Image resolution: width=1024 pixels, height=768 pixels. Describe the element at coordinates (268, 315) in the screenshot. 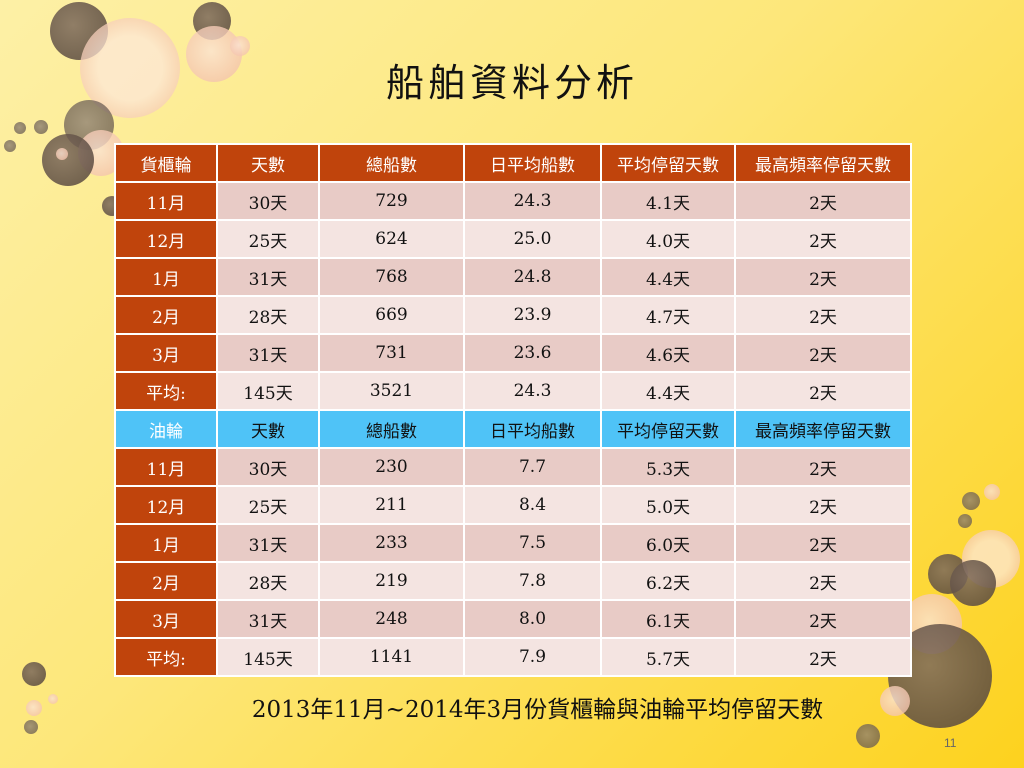

I see `table-cell: 28天` at that location.